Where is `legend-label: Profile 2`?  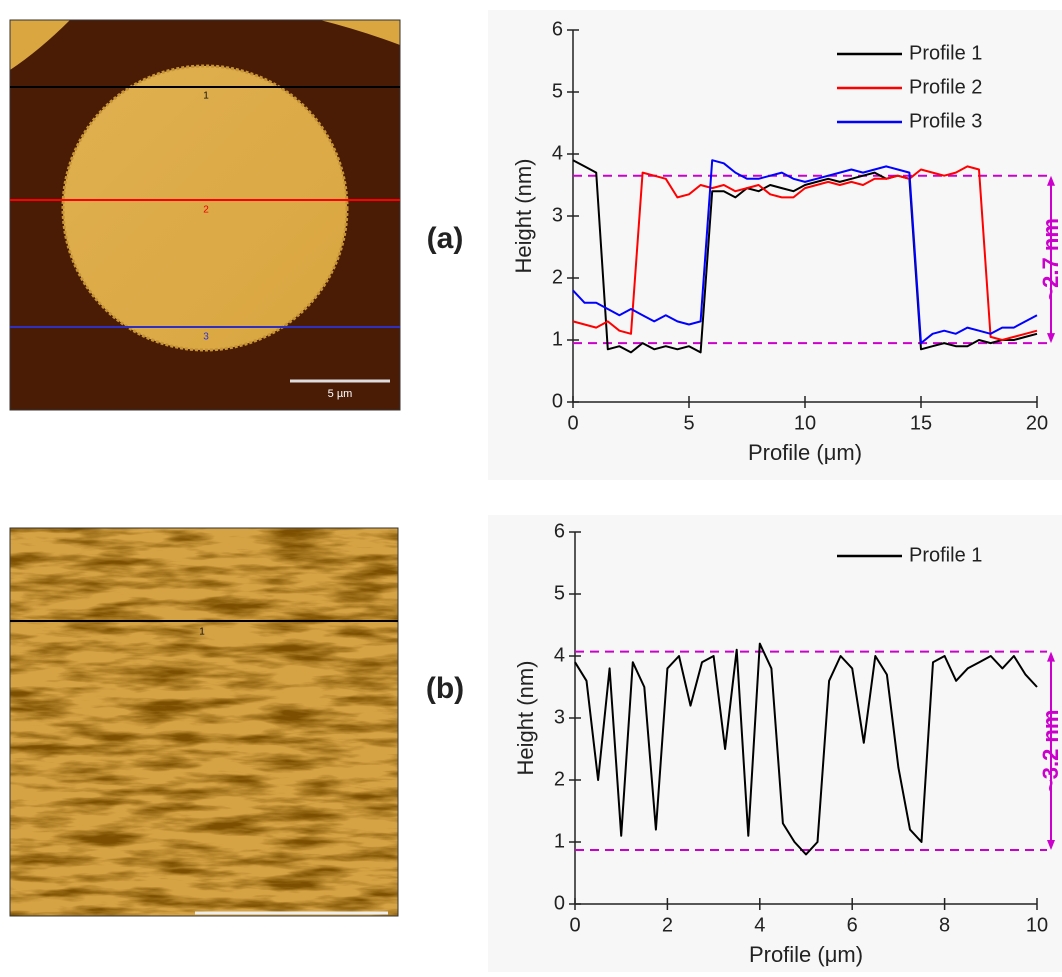 legend-label: Profile 2 is located at coordinates (945, 87).